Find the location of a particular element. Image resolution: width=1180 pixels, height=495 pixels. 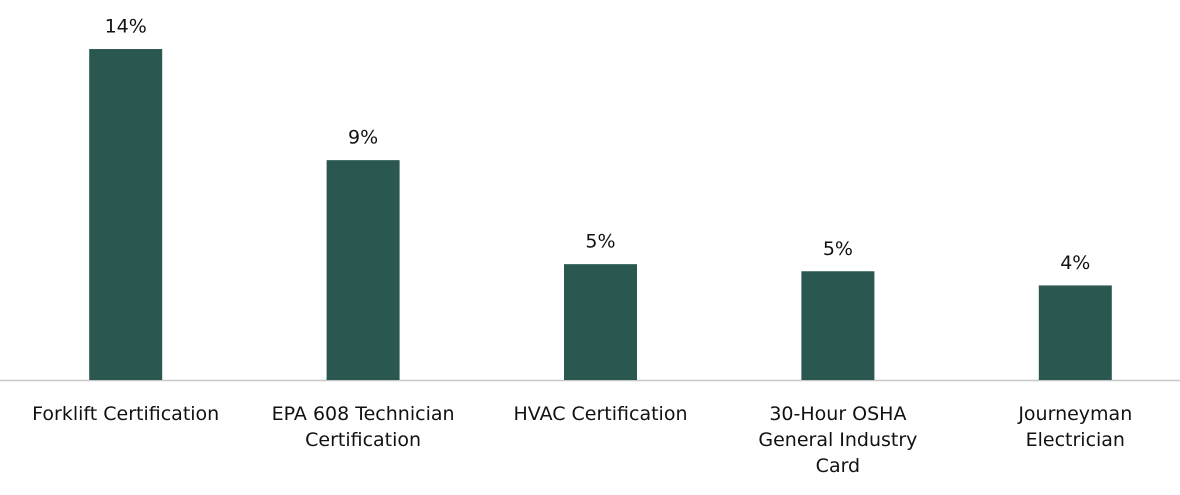

x-tick-label: Forklift Certification is located at coordinates (125, 414).